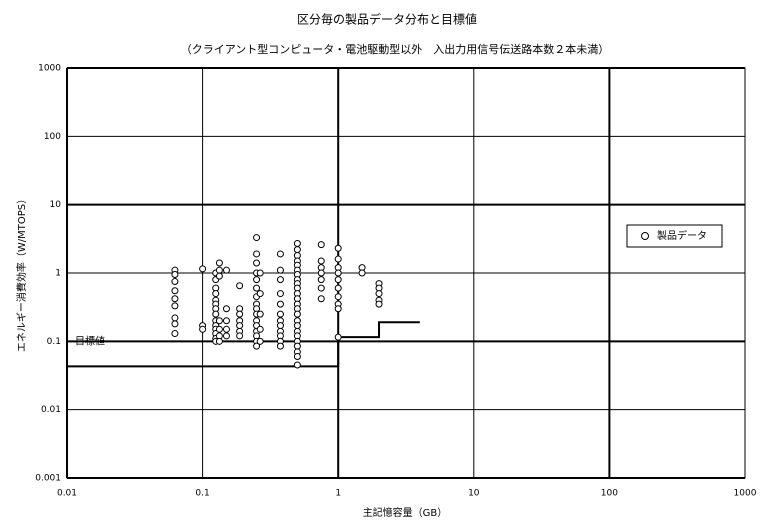  Describe the element at coordinates (395, 49) in the screenshot. I see `chart-subtitle: （クライアント型コンピュータ・電池駆動型以外 入出力用信号伝送路本数２本未満）` at that location.